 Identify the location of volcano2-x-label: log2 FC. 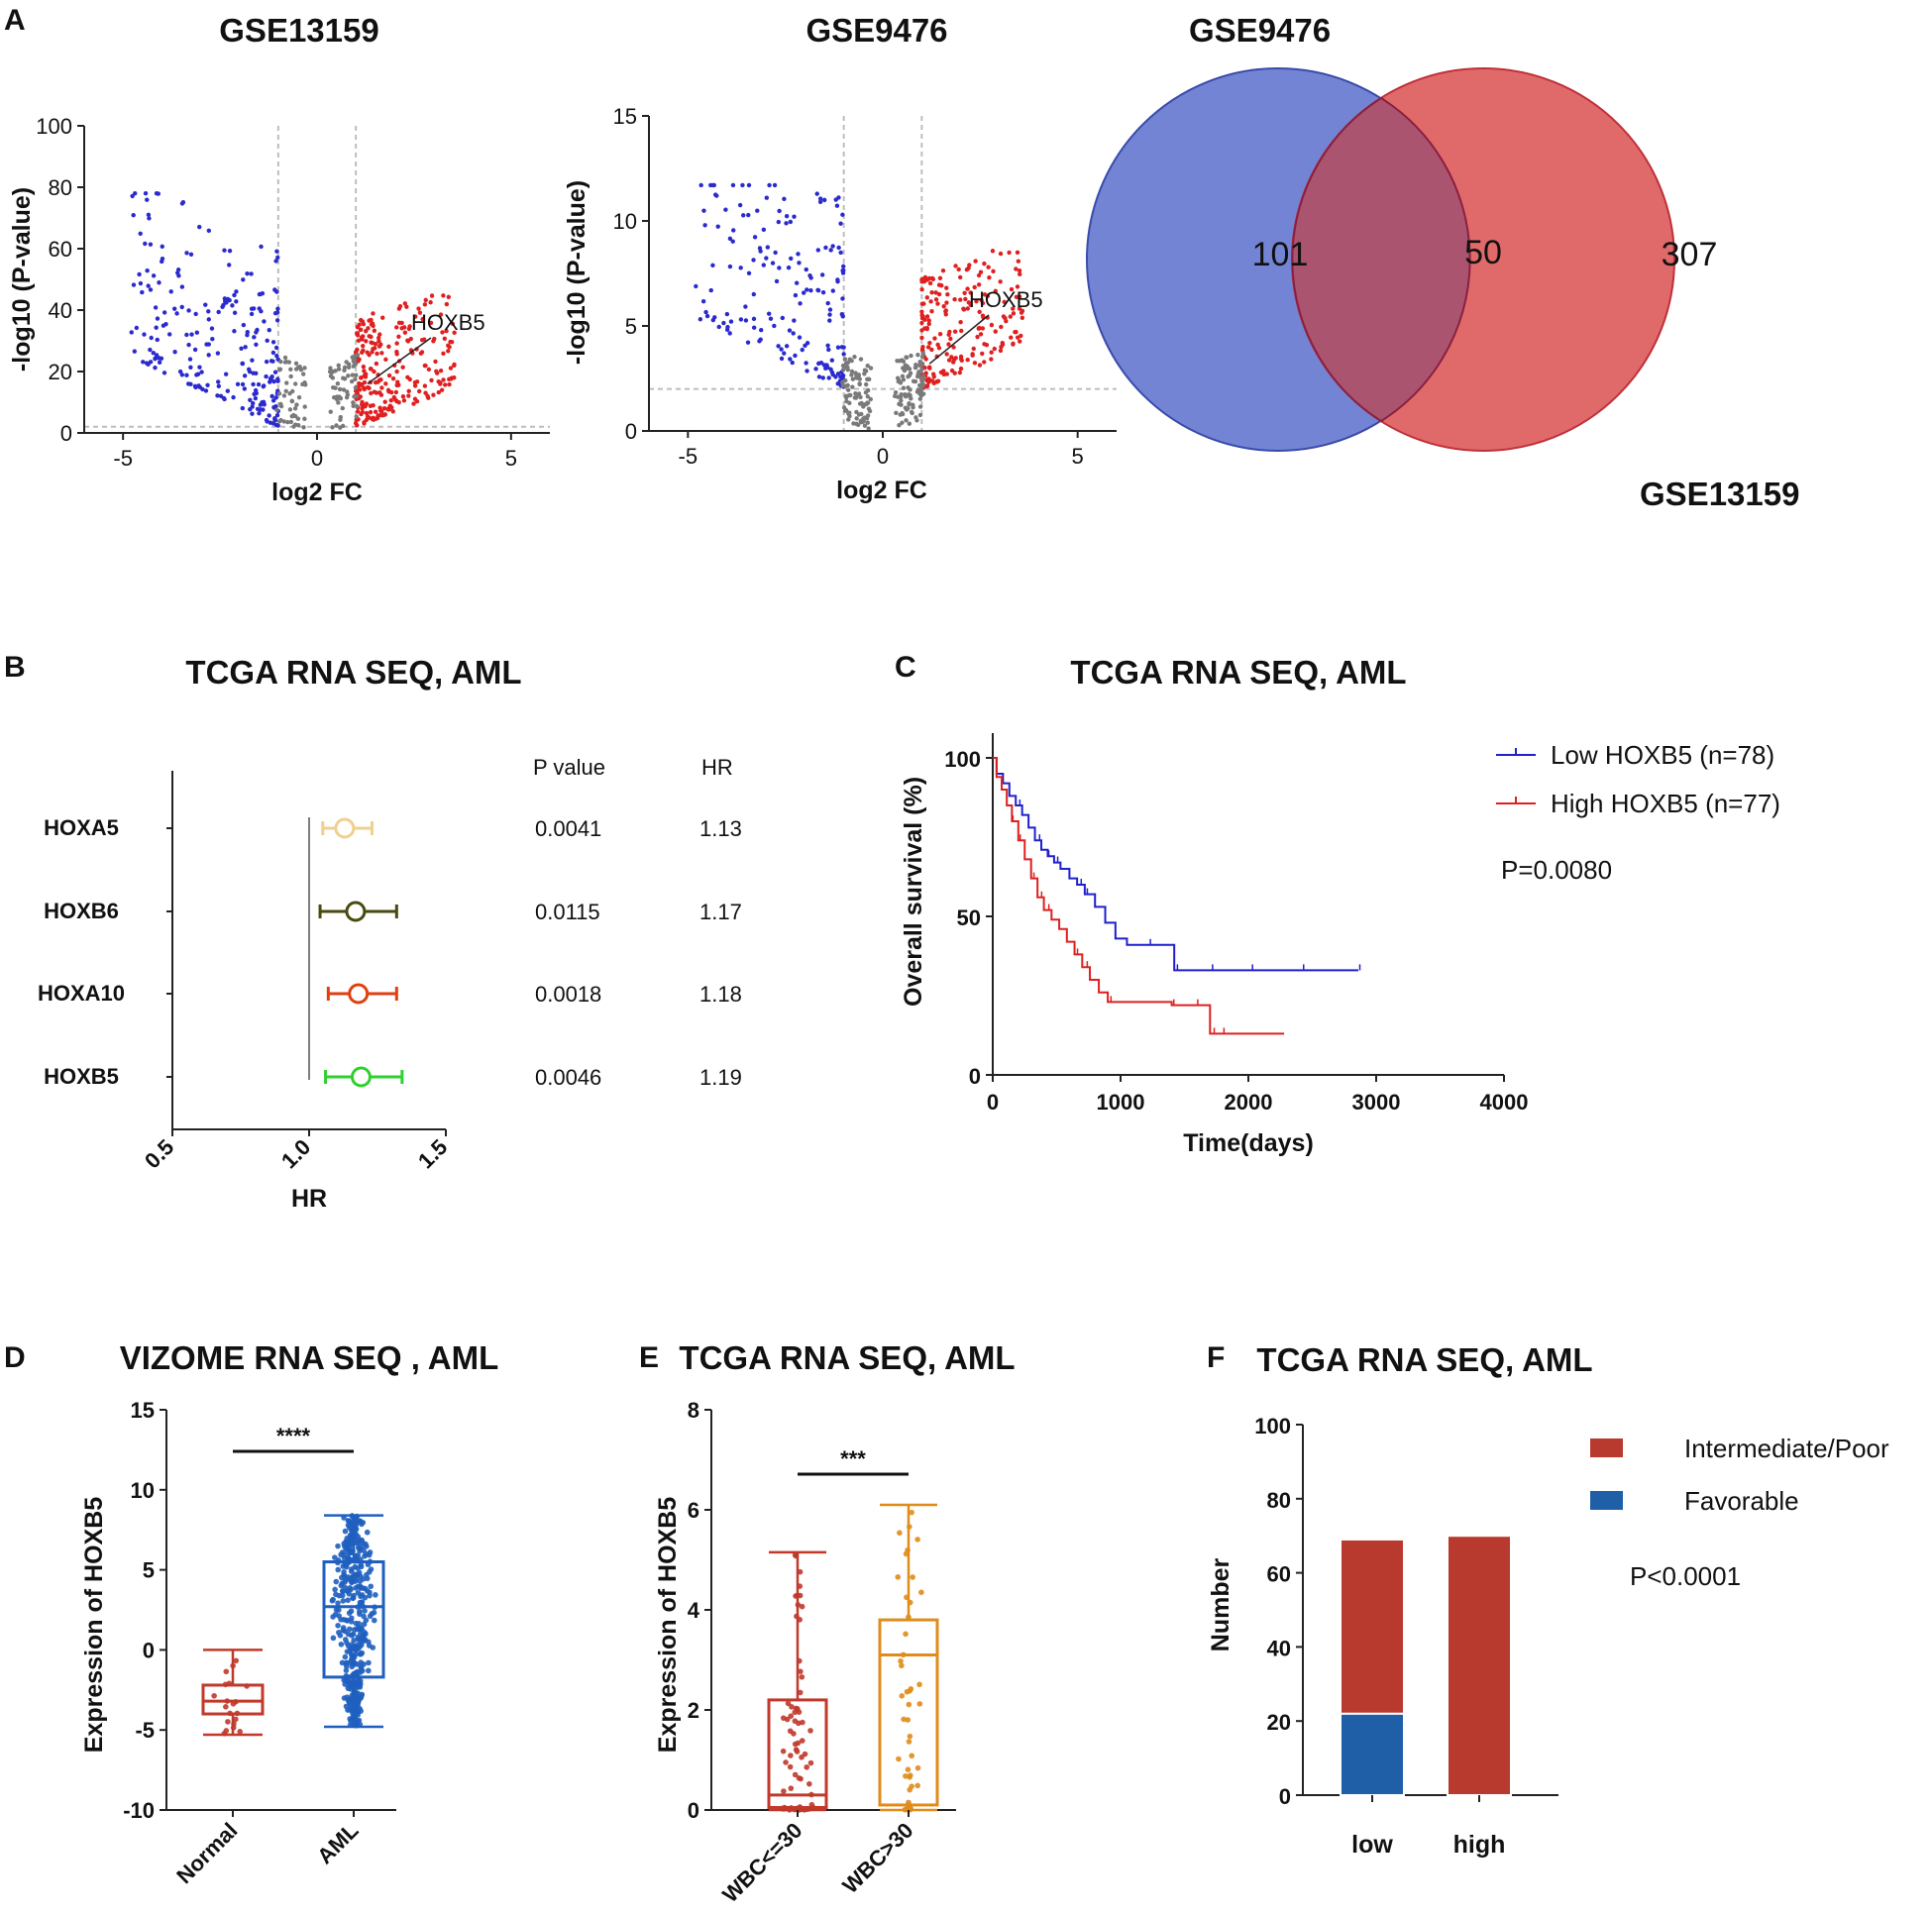
(881, 490).